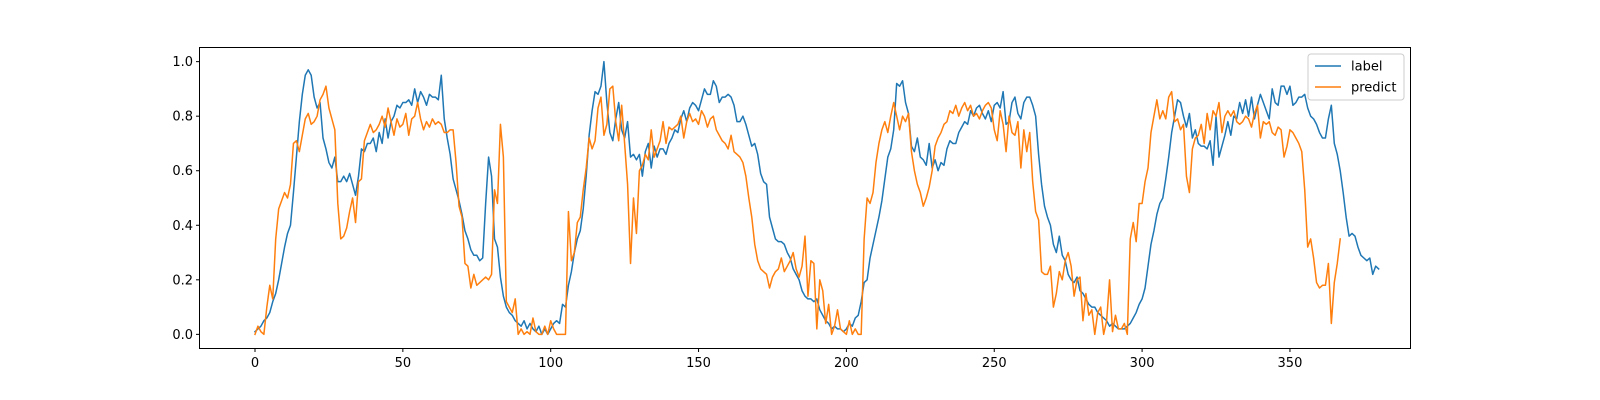 The width and height of the screenshot is (1600, 400). Describe the element at coordinates (994, 363) in the screenshot. I see `x-tick-label: 250` at that location.